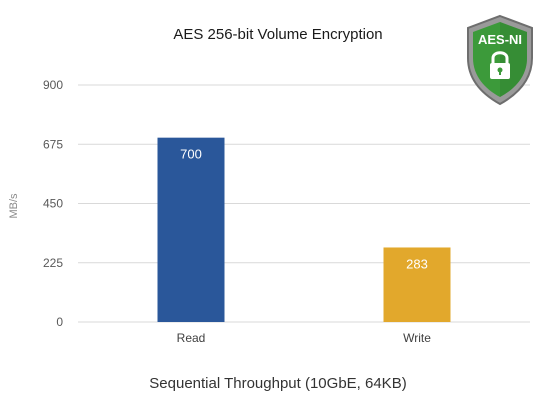  I want to click on y-tick-label: 675, so click(53, 144).